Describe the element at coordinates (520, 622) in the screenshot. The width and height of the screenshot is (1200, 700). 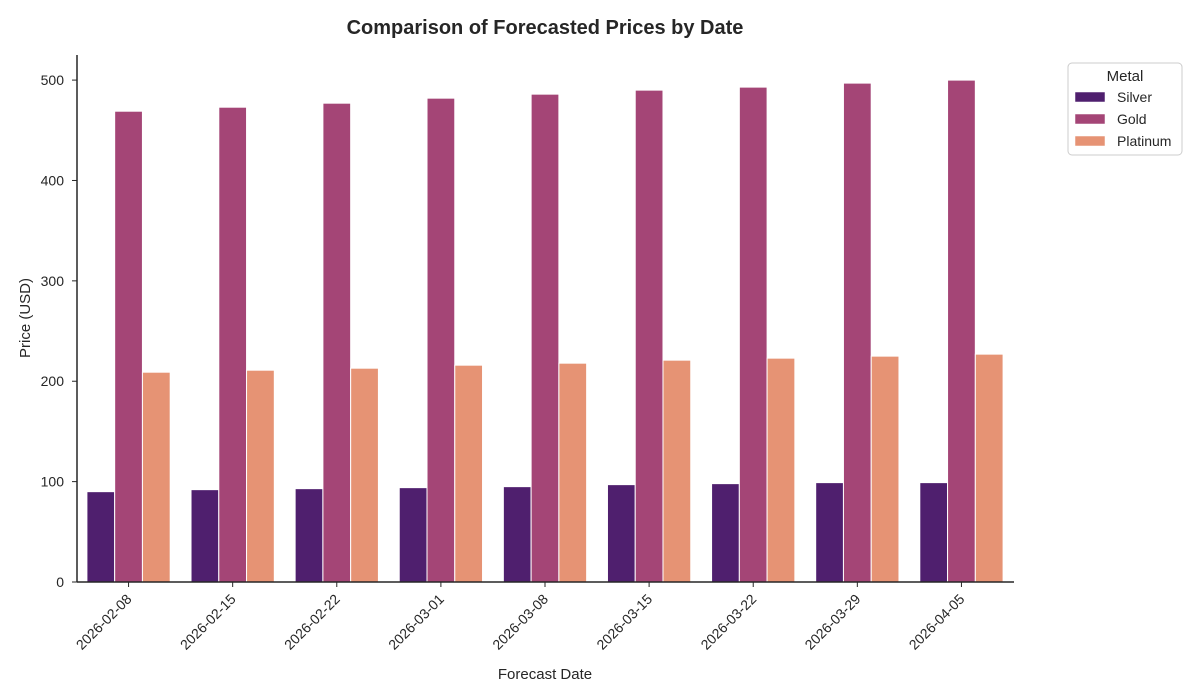
I see `x-tick-label: 2026-03-08` at that location.